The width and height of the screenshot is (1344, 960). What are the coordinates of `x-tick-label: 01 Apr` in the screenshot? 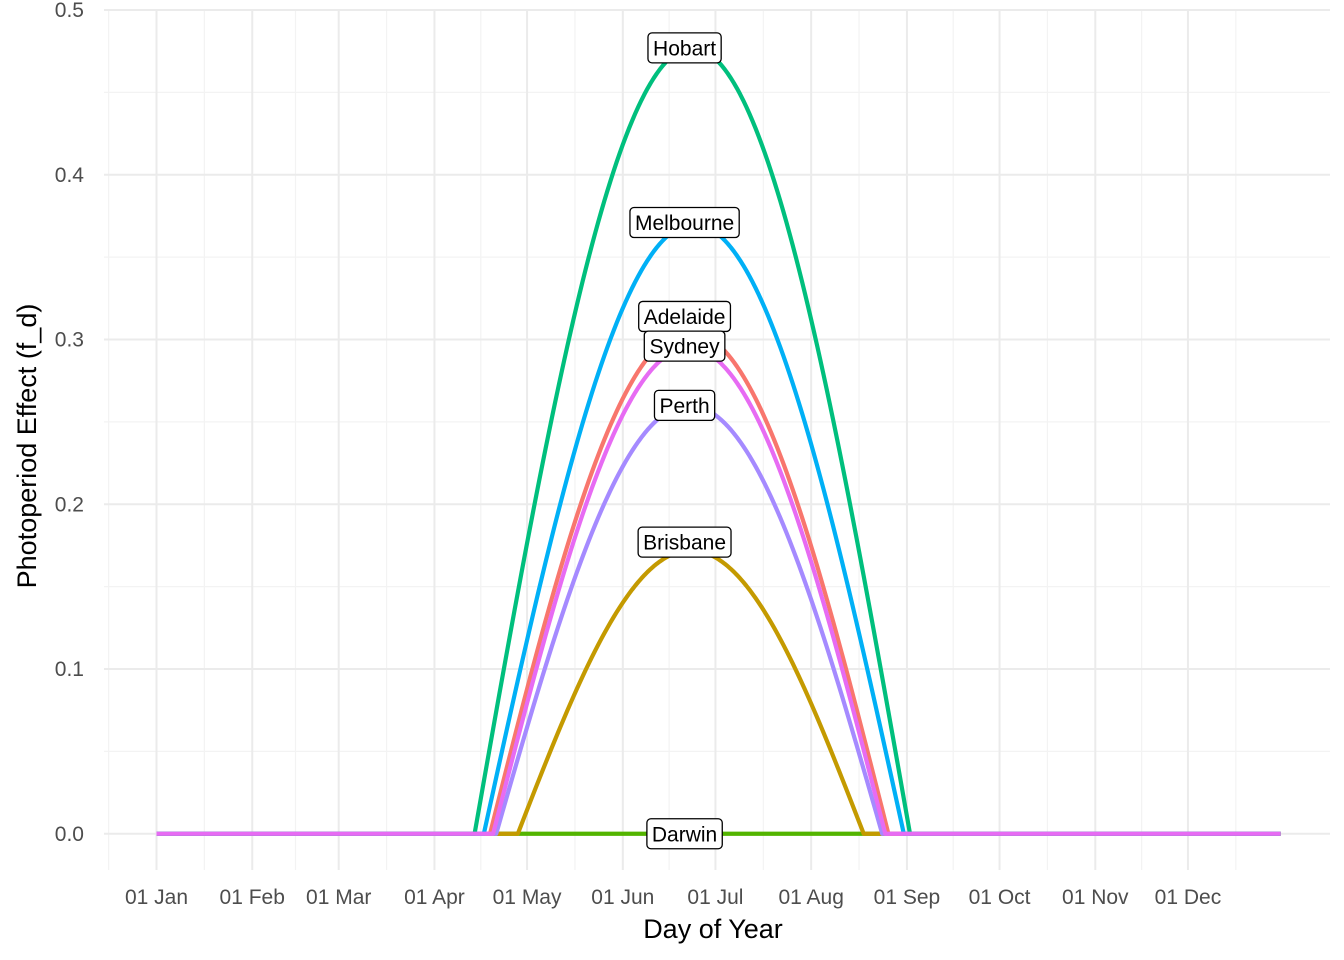 It's located at (434, 897).